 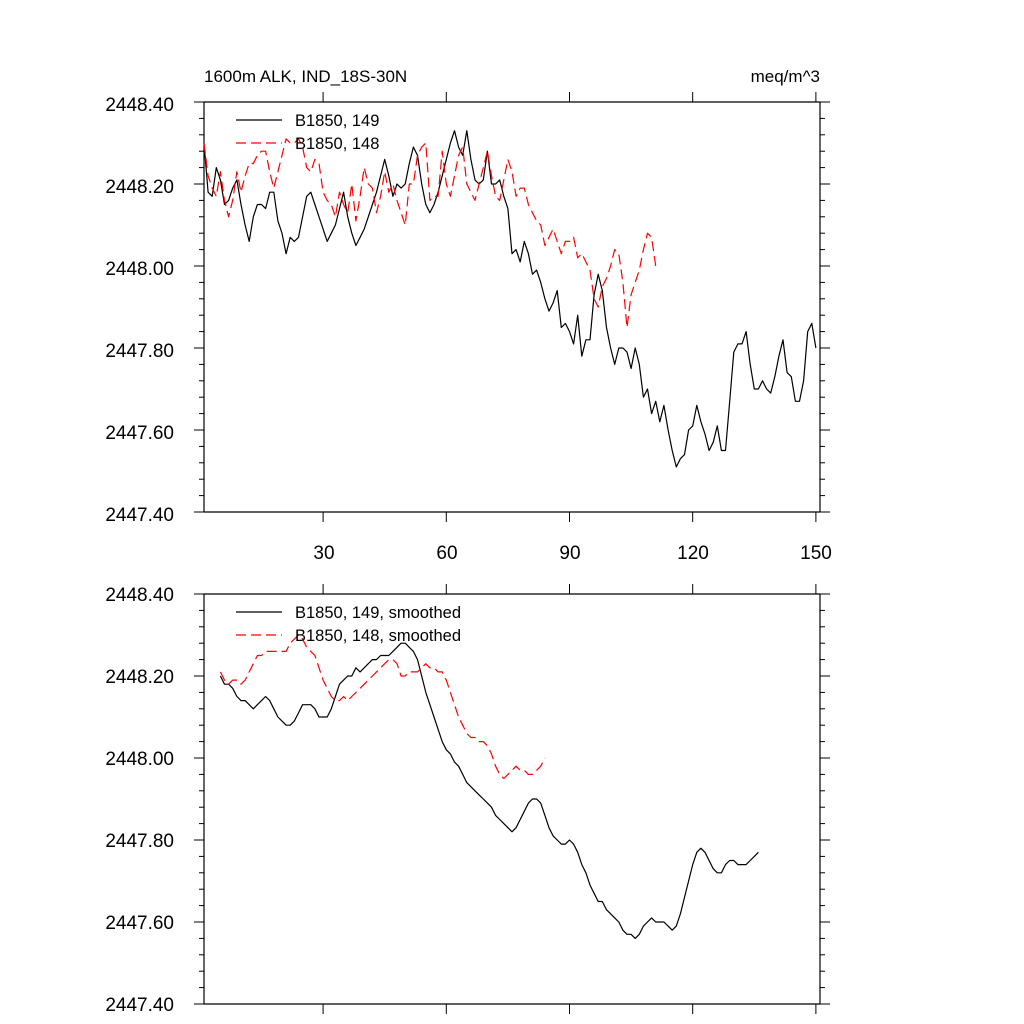 I want to click on legend-label: B1850, 149, so click(x=337, y=121).